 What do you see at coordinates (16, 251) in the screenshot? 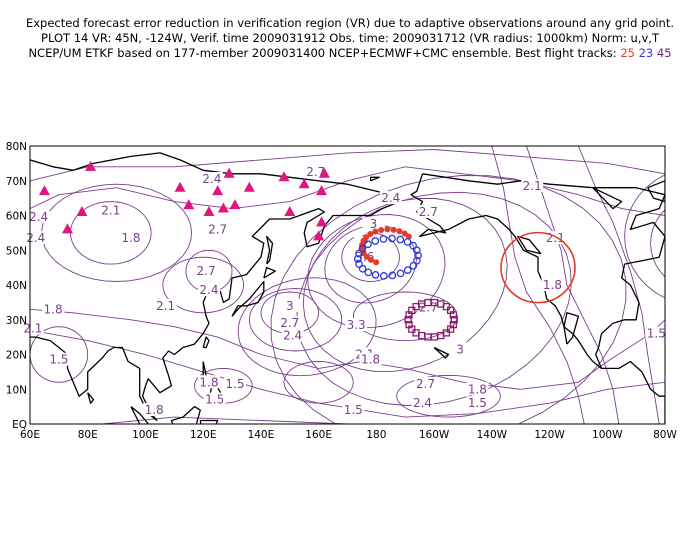
I see `lat-label: 50N` at bounding box center [16, 251].